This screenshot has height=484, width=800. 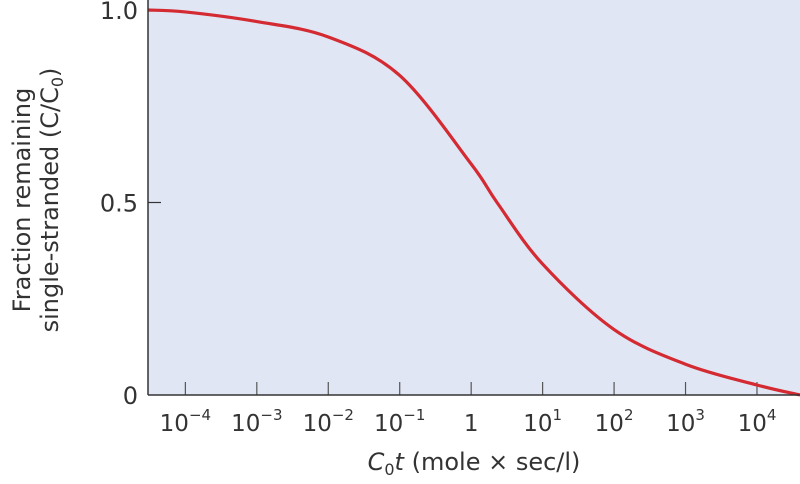 I want to click on x-axis-label: C0t (mole × sec/l), so click(x=474, y=463).